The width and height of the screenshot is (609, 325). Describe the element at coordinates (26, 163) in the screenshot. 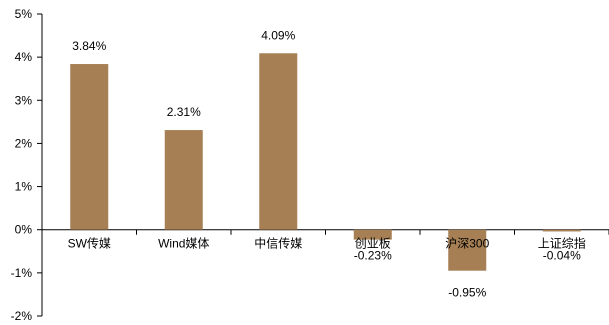

I see `y-axis-ticks: 5% 4% 3% 2% 1% 0% -1% -2%` at that location.